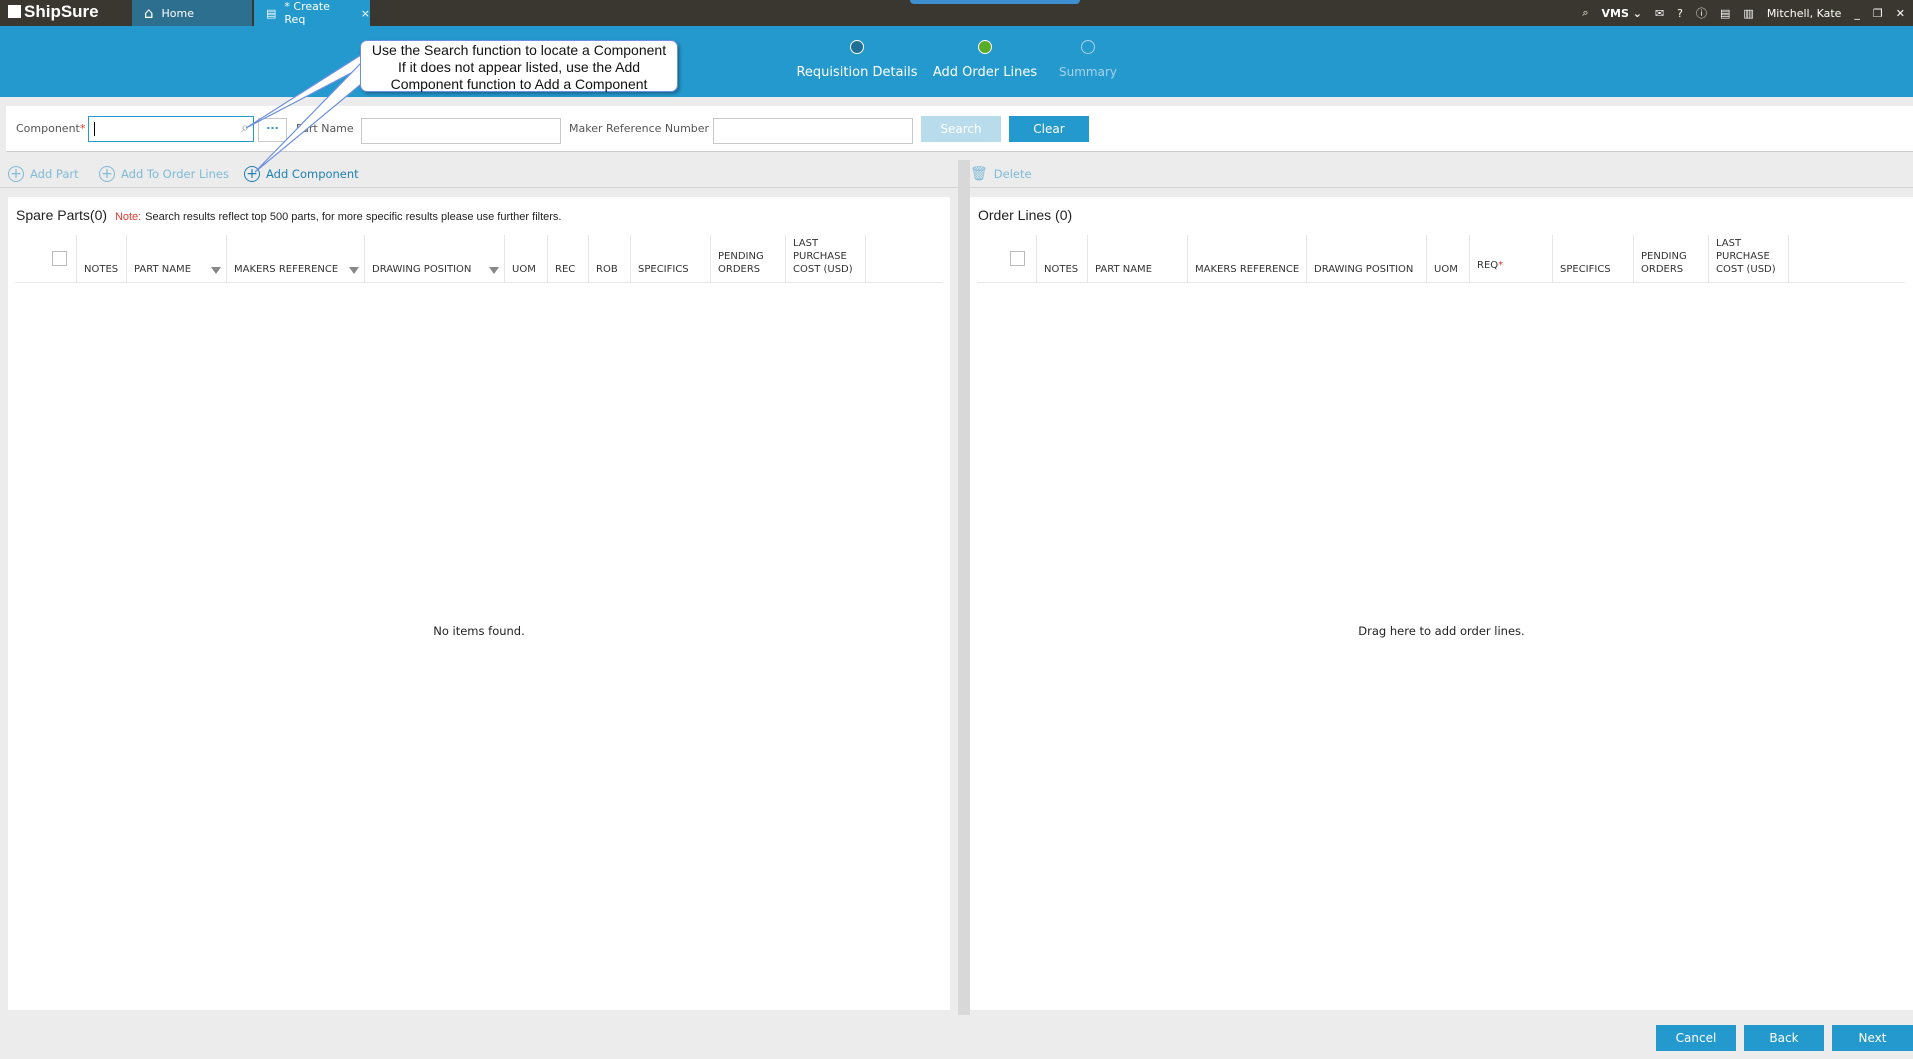 The image size is (1913, 1059). Describe the element at coordinates (1049, 129) in the screenshot. I see `clear-button: Clear` at that location.